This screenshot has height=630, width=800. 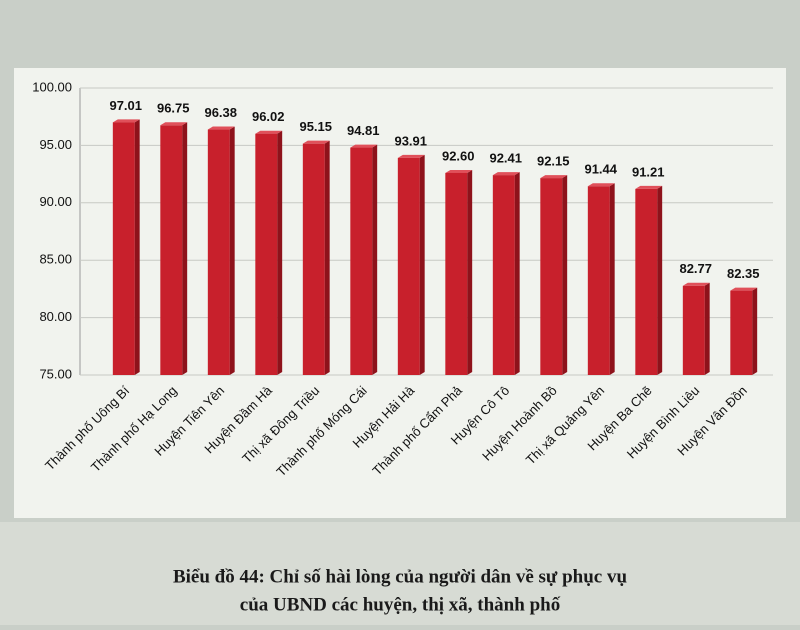 What do you see at coordinates (648, 171) in the screenshot?
I see `value-label: 91.21` at bounding box center [648, 171].